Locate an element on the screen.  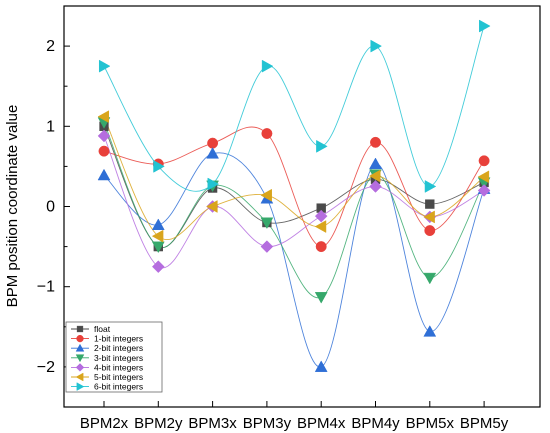
x-axis: BPM2x BPM2y BPM3x BPM3y BPM4x BPM4y BPM5x BPM5y is located at coordinates (294, 416).